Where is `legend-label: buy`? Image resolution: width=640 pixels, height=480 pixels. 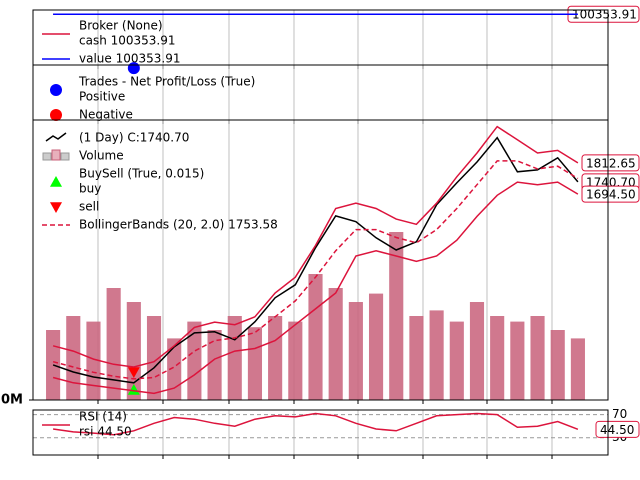
legend-label: buy is located at coordinates (90, 189).